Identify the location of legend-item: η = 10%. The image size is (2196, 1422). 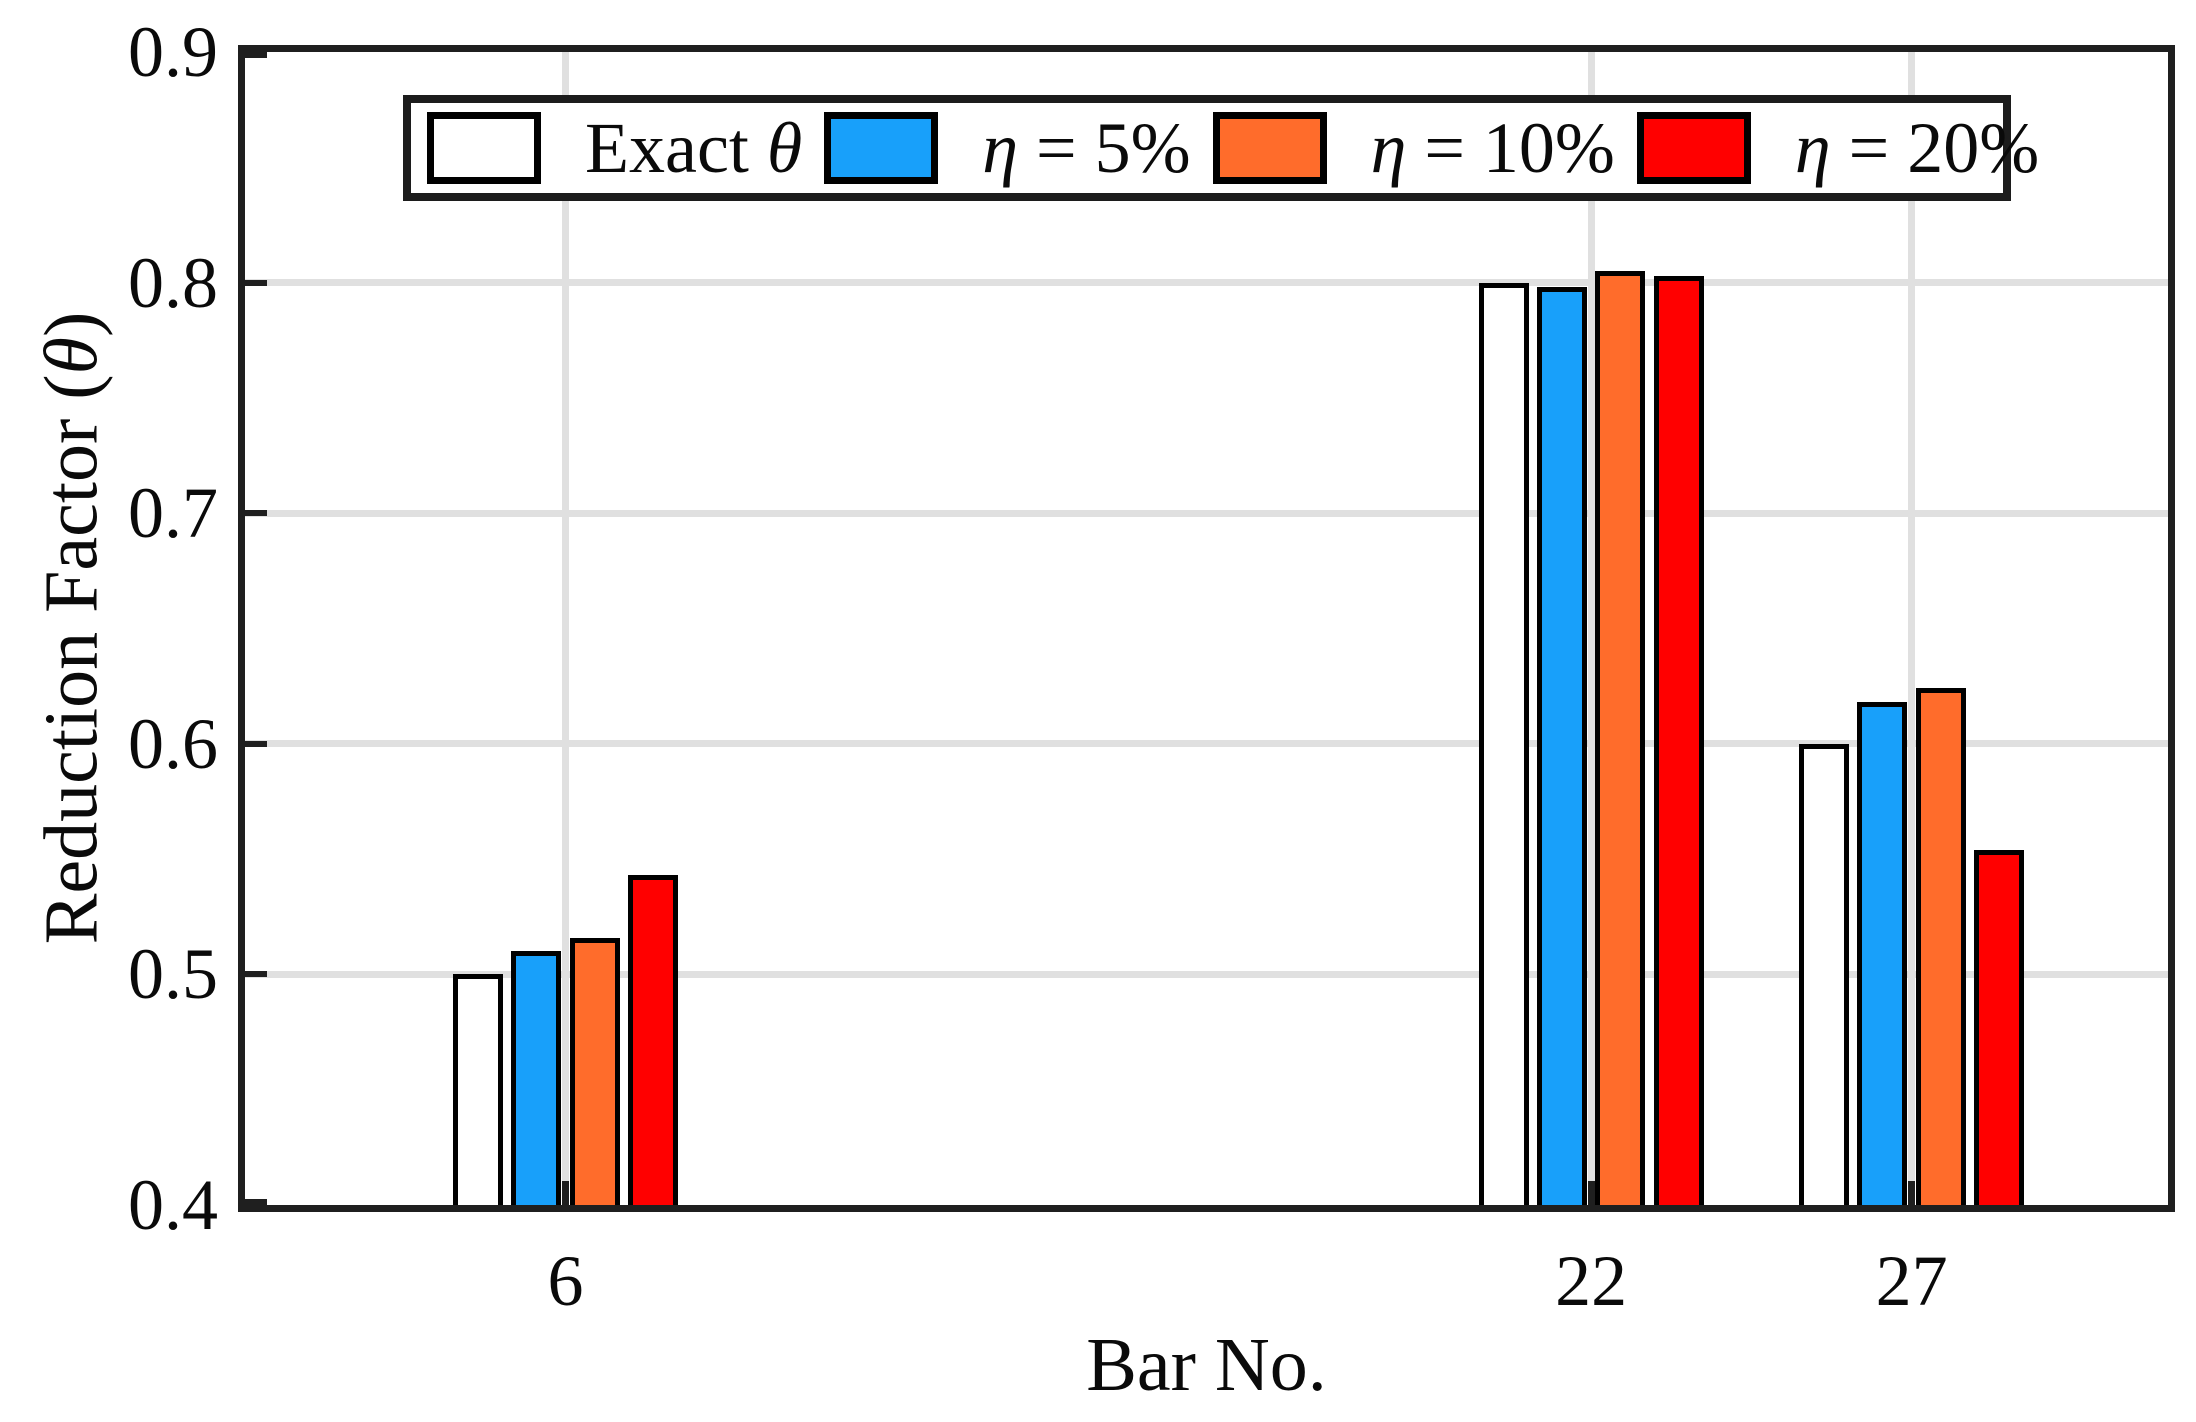
(1413, 148).